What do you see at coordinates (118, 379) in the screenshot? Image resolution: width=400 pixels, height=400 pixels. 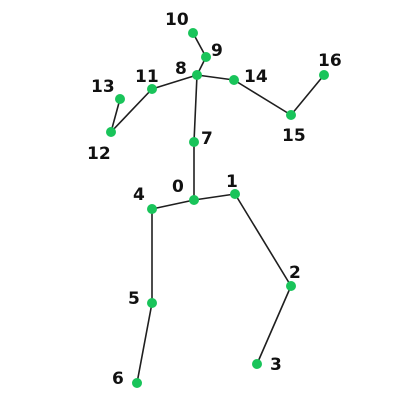 I see `joint-label-6: 6` at bounding box center [118, 379].